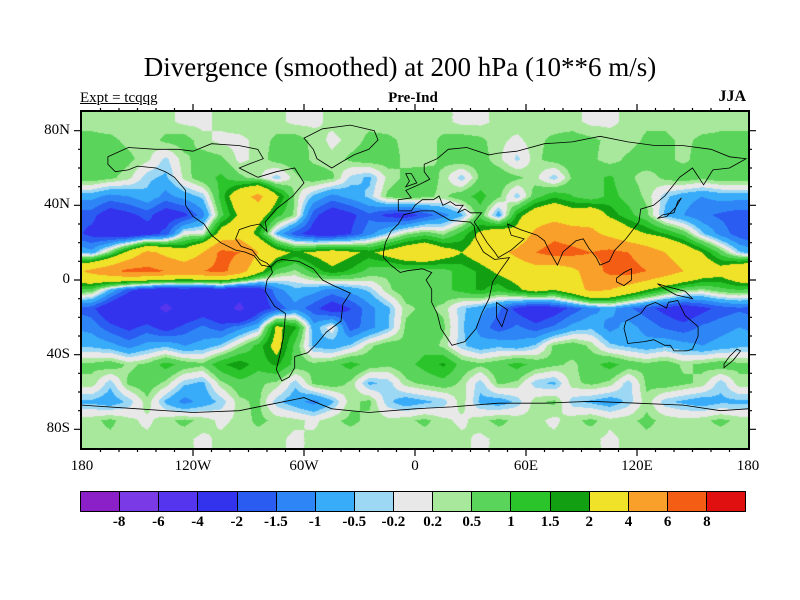  What do you see at coordinates (511, 522) in the screenshot?
I see `colorbar-tick-label: 1` at bounding box center [511, 522].